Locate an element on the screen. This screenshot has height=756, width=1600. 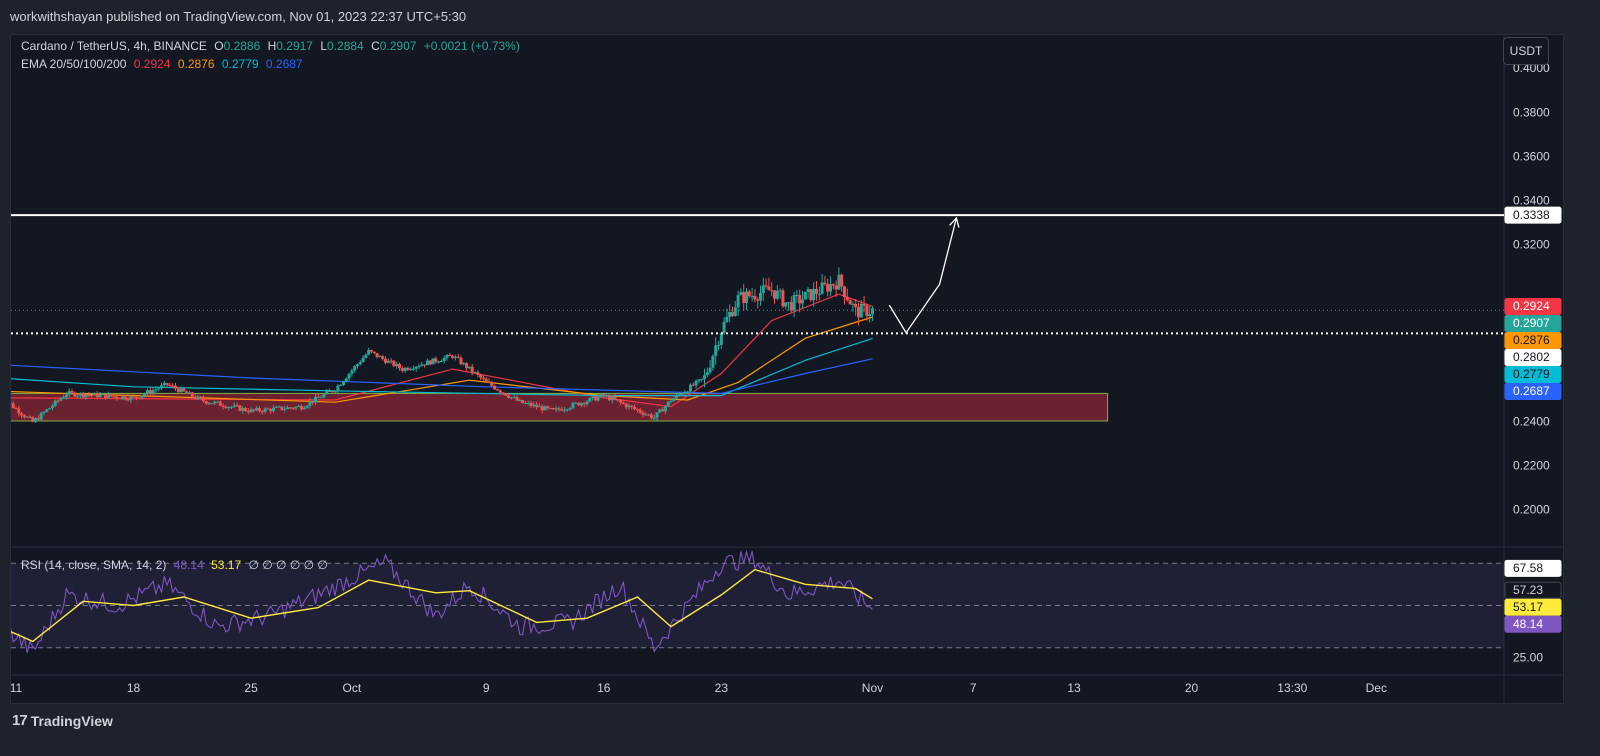
change-value: +0.0021 (+0.73%) is located at coordinates (471, 46).